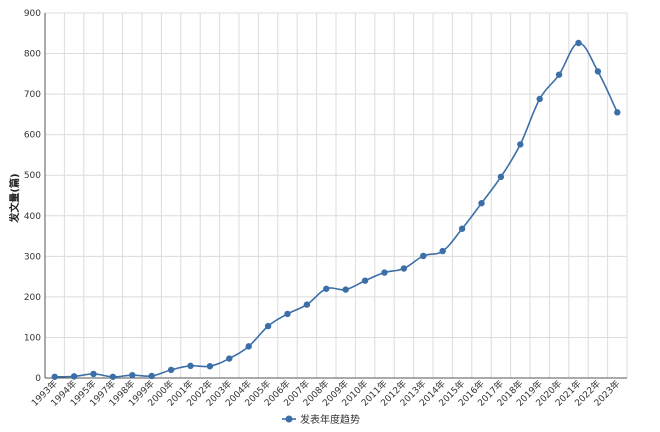  What do you see at coordinates (32, 196) in the screenshot?
I see `y-axis-ticks: 0 100 200 300 400 500 600 700 800 900` at bounding box center [32, 196].